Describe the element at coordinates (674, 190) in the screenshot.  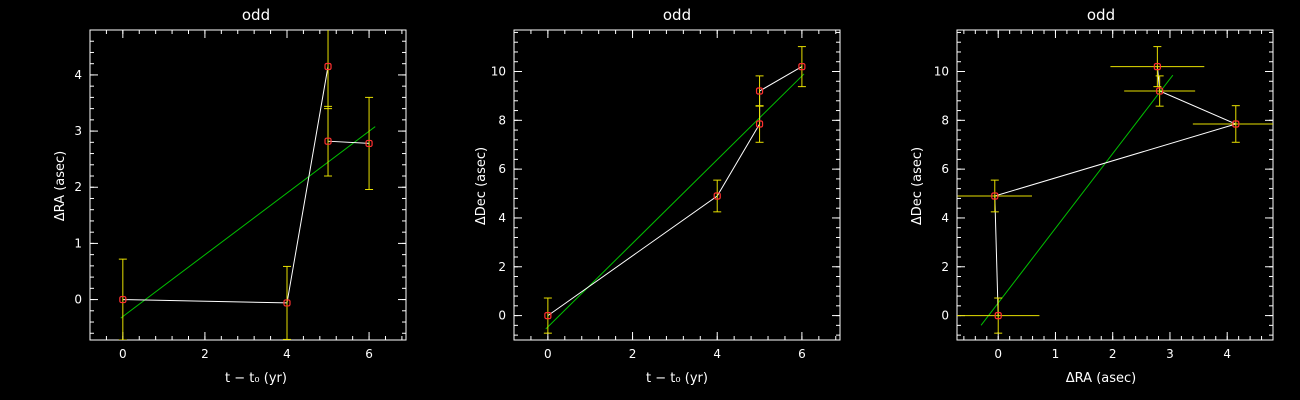
I see `plot-area` at that location.